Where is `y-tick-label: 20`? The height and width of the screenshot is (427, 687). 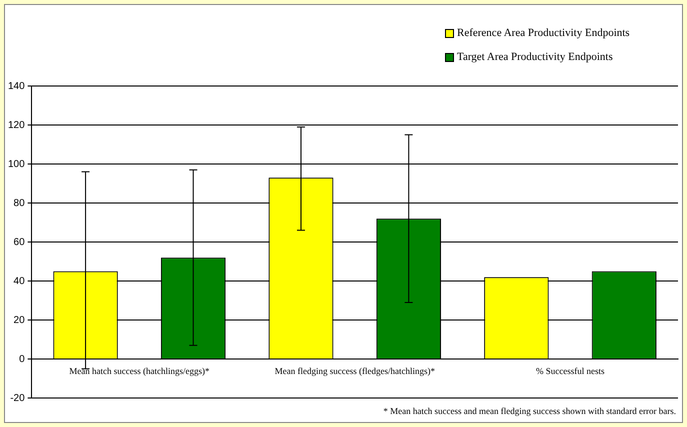
y-tick-label: 20 is located at coordinates (20, 320).